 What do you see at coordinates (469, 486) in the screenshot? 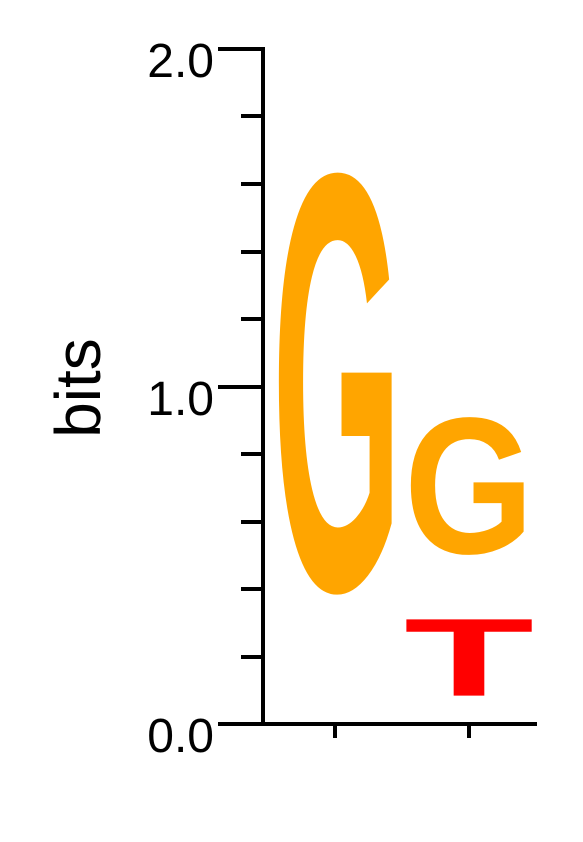
I see `logo-letter-g-position-2: G` at bounding box center [469, 486].